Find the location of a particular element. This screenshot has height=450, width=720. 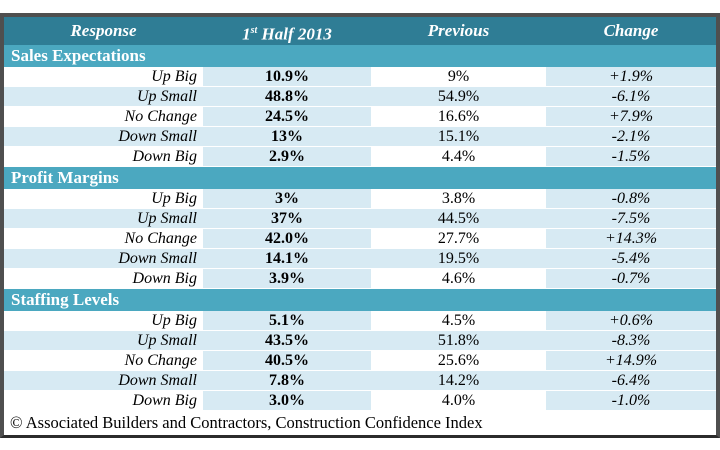

half-2013-cell: 14.1% is located at coordinates (287, 259).